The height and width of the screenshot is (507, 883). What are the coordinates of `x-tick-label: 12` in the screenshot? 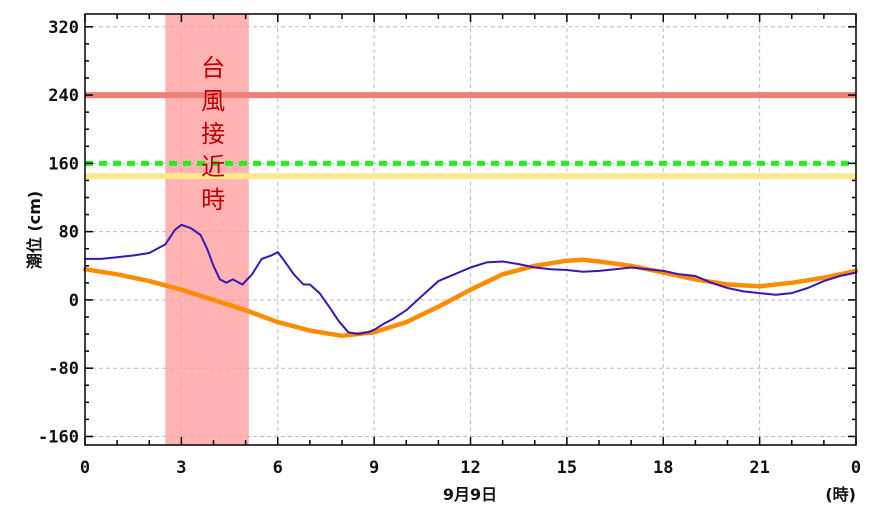 It's located at (470, 468).